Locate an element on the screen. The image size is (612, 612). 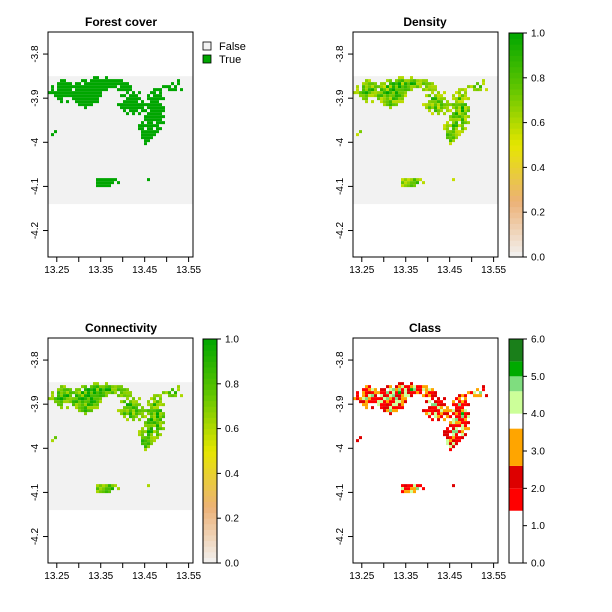
colorbar-class is located at coordinates (516, 518).